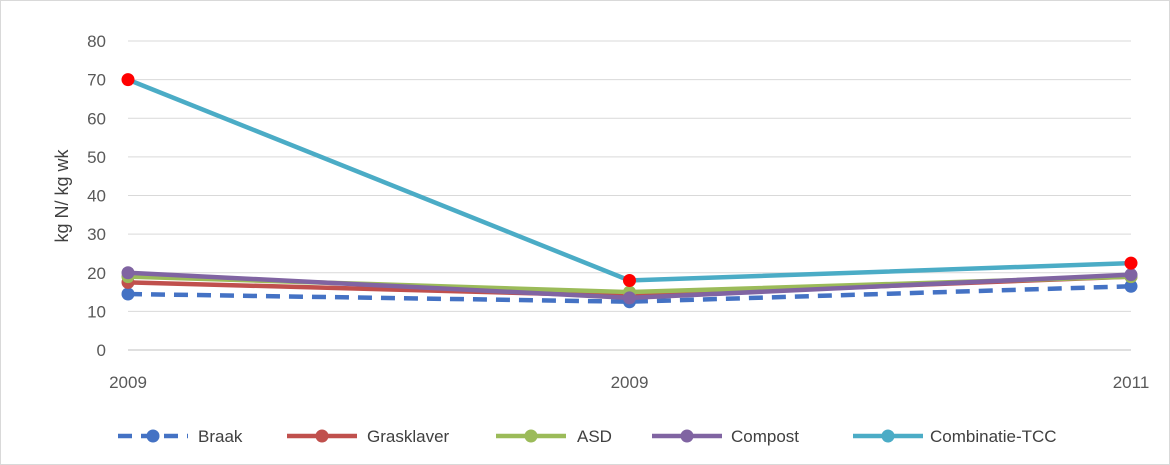  I want to click on legend-label: Compost, so click(765, 436).